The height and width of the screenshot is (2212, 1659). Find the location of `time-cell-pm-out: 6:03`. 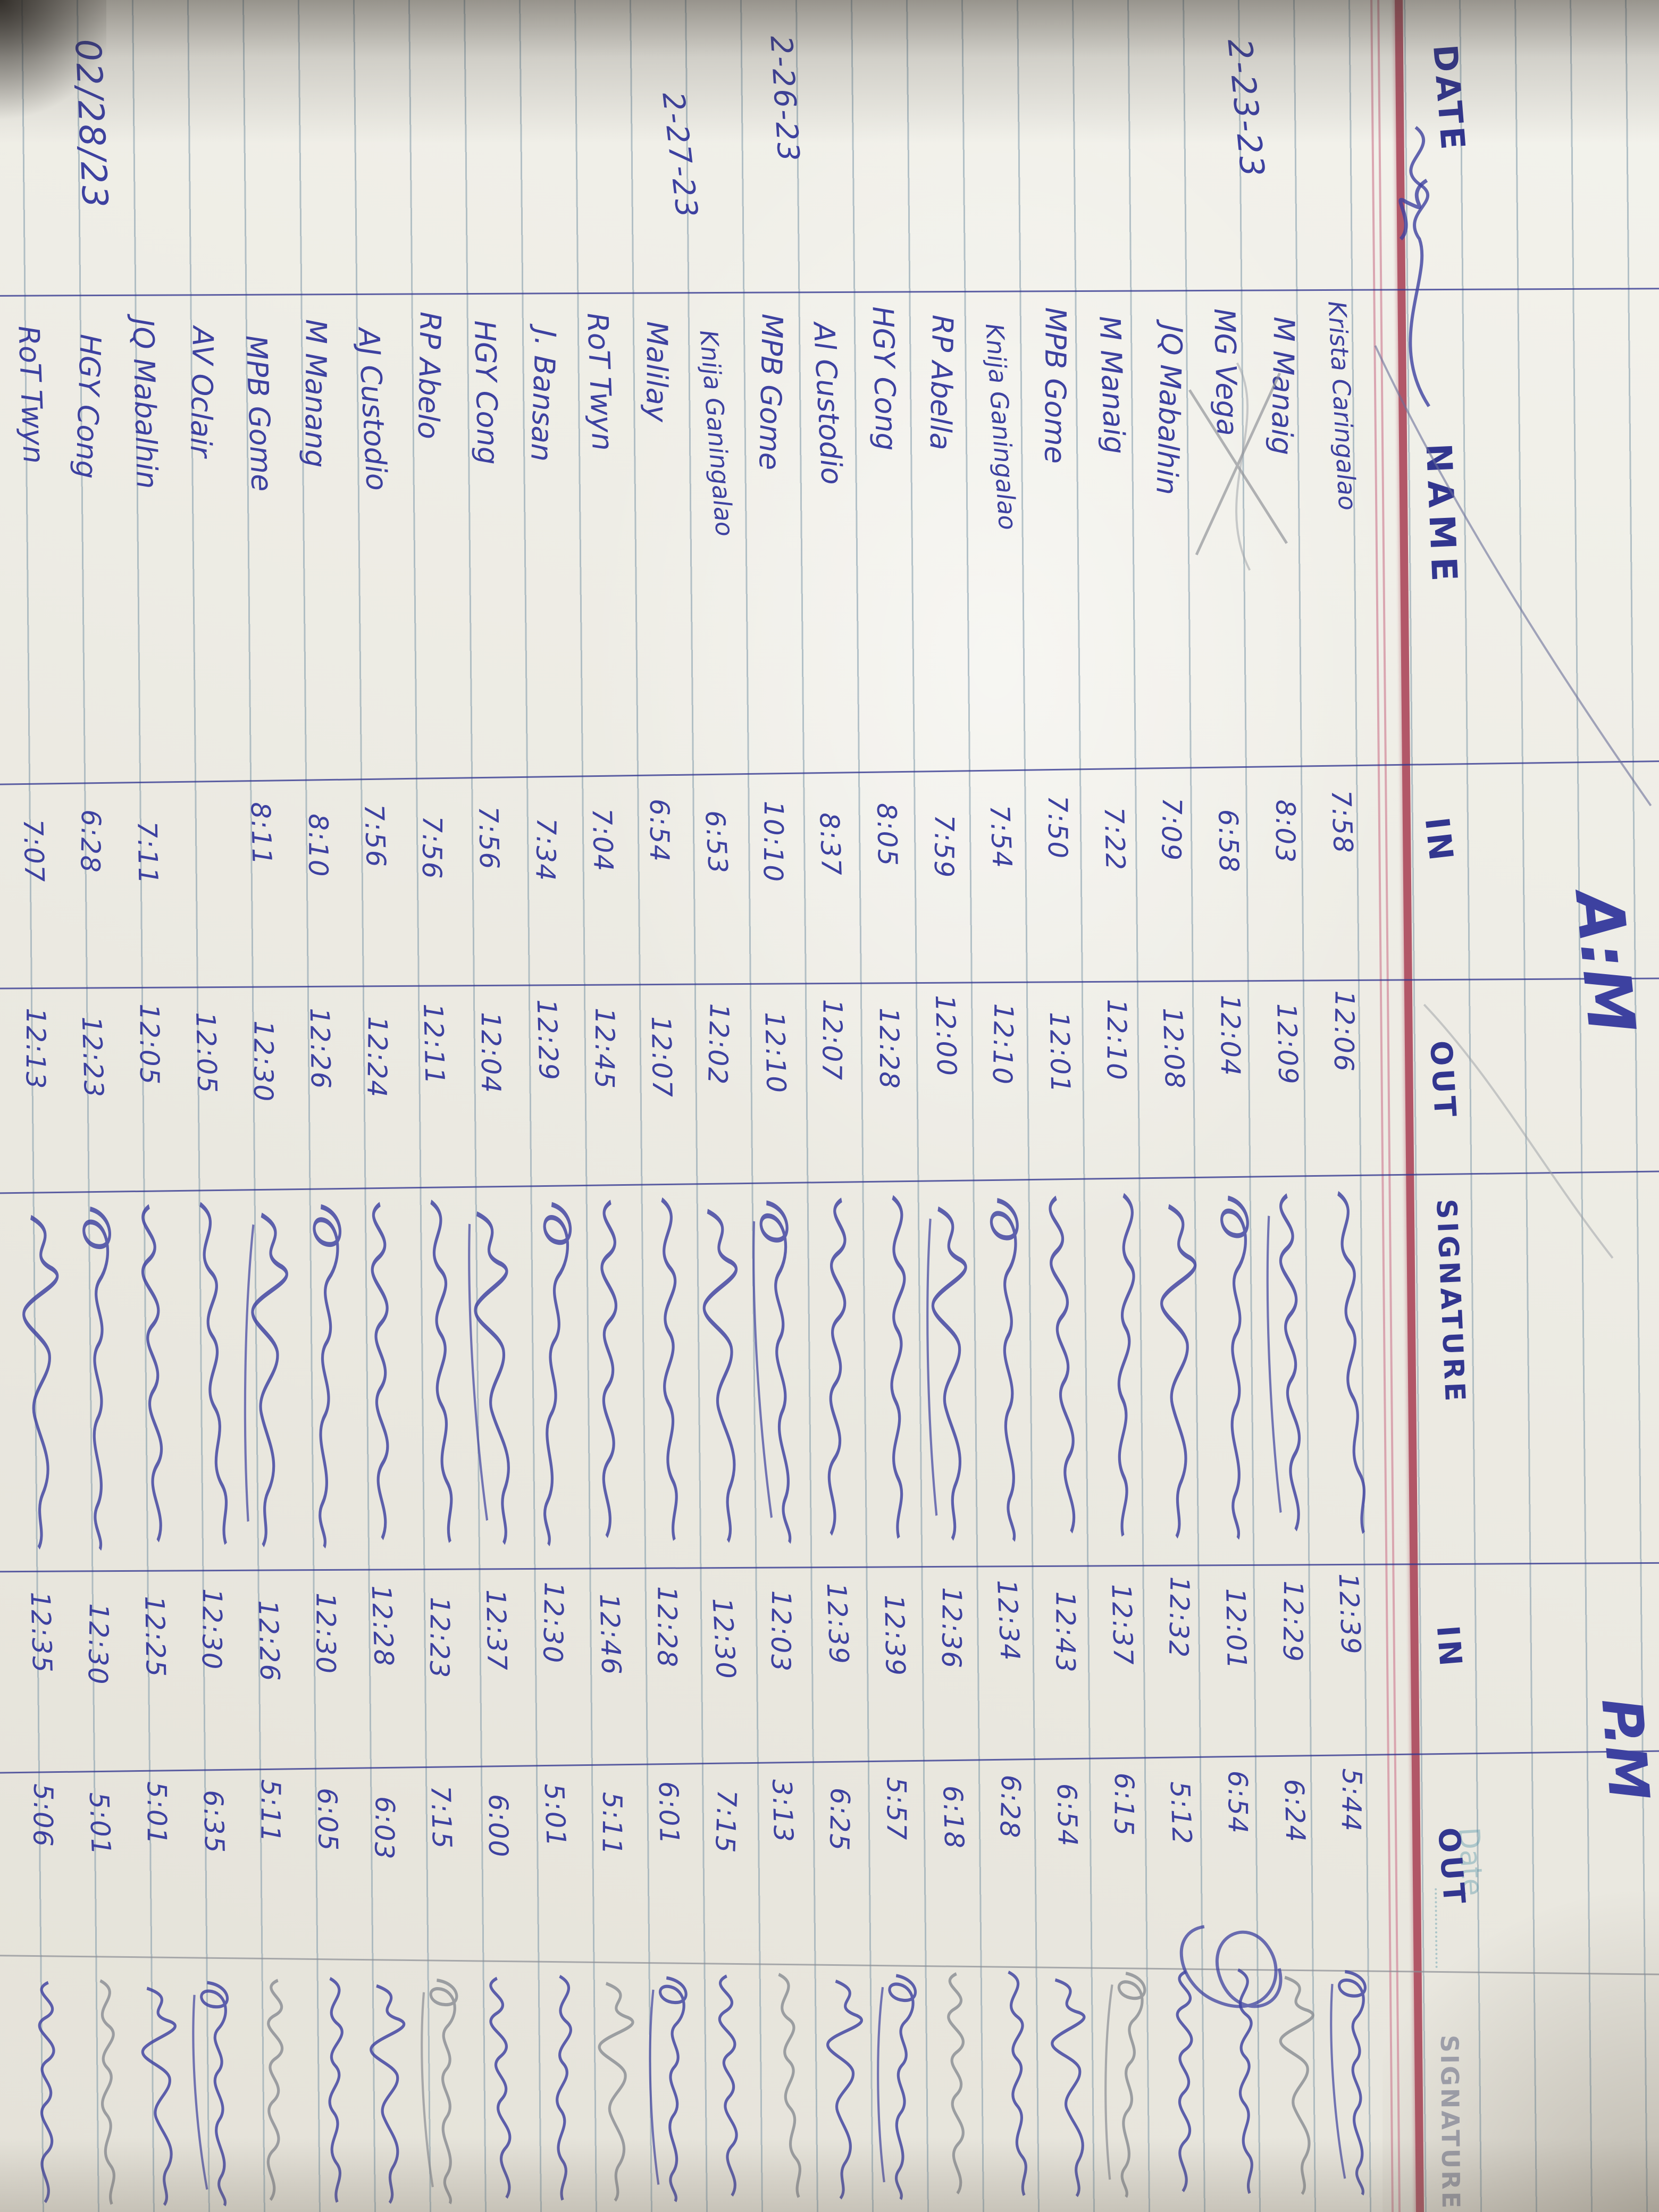

time-cell-pm-out: 6:03 is located at coordinates (384, 1828).